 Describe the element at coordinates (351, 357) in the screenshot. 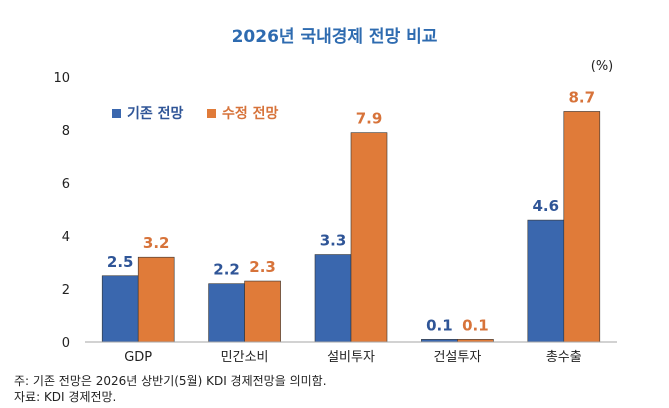

I see `category-label: 설비투자` at that location.